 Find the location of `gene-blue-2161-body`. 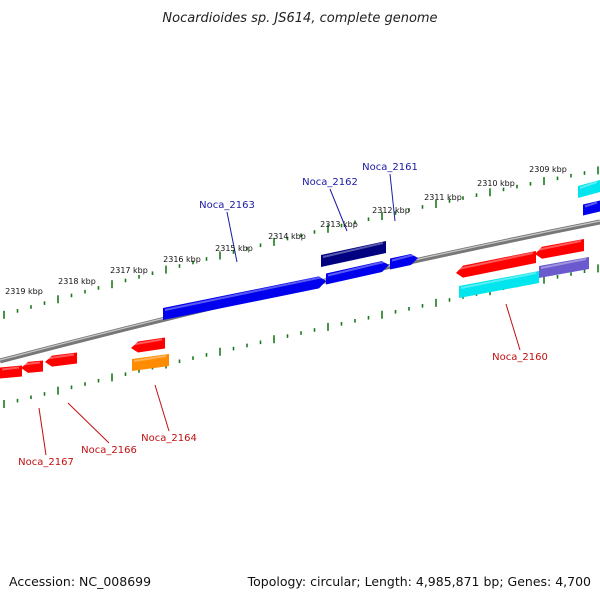

gene-blue-2161-body is located at coordinates (404, 262).